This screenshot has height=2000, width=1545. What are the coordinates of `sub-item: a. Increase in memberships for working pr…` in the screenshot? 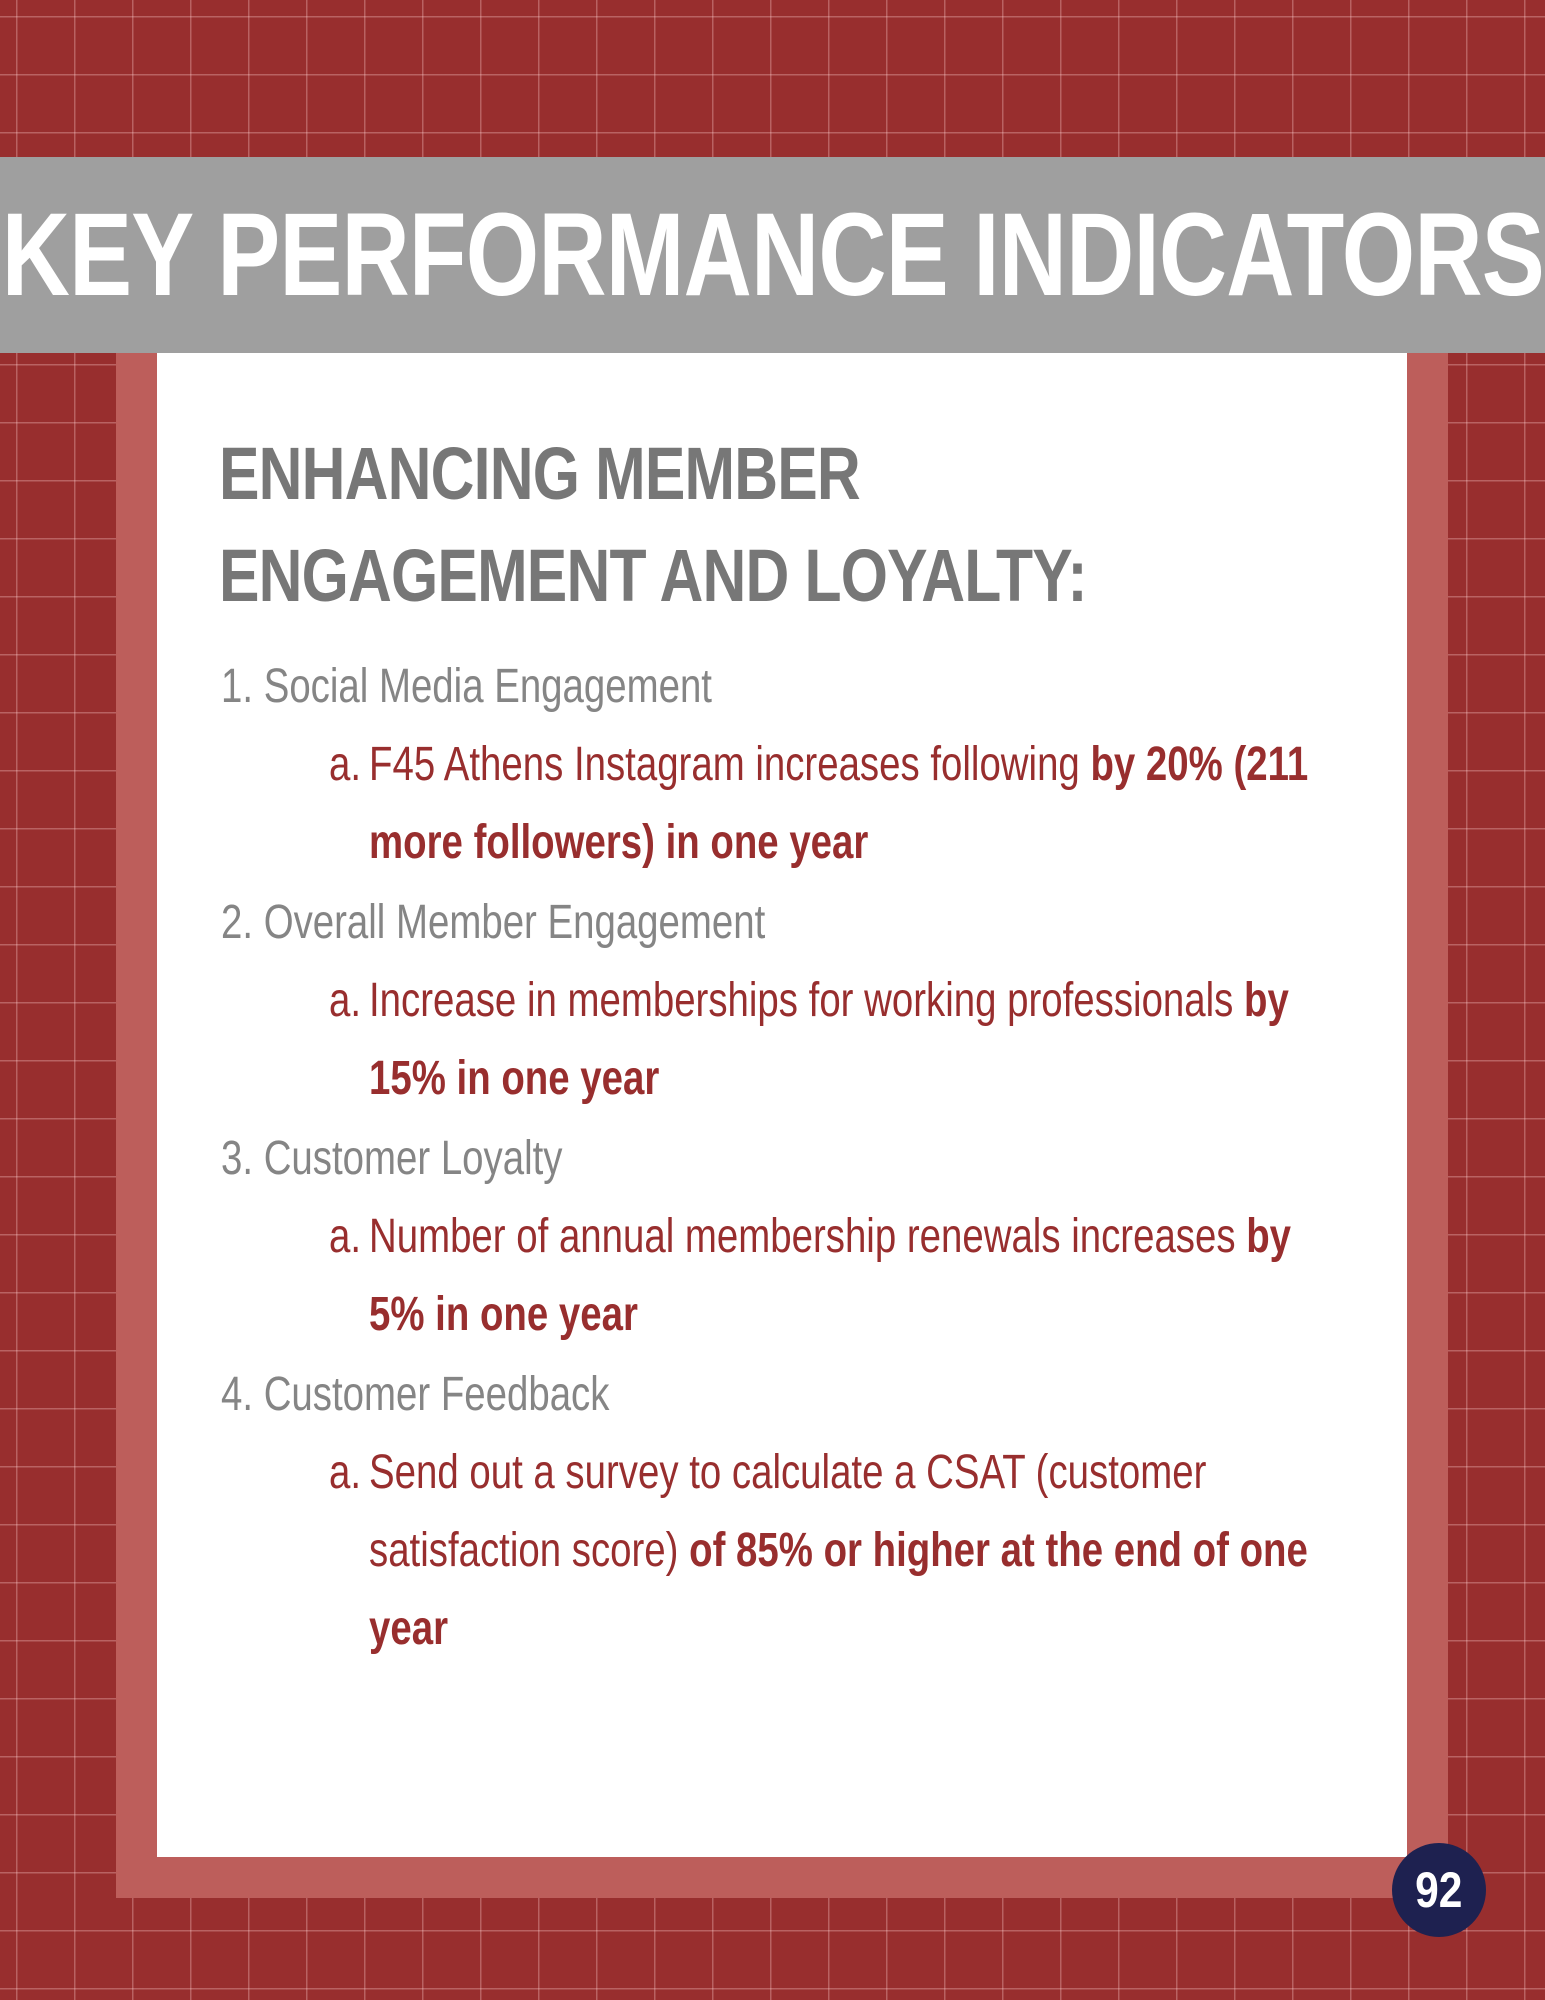 It's located at (806, 1040).